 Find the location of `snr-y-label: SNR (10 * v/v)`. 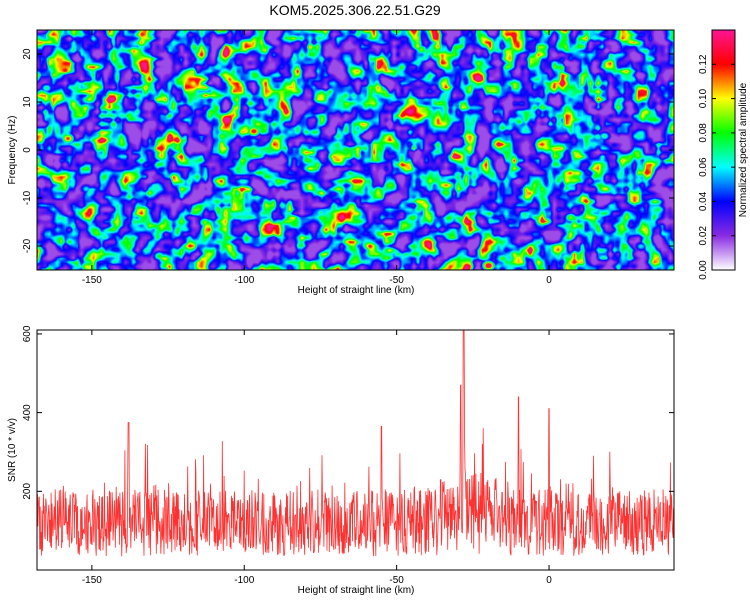

snr-y-label: SNR (10 * v/v) is located at coordinates (12, 450).